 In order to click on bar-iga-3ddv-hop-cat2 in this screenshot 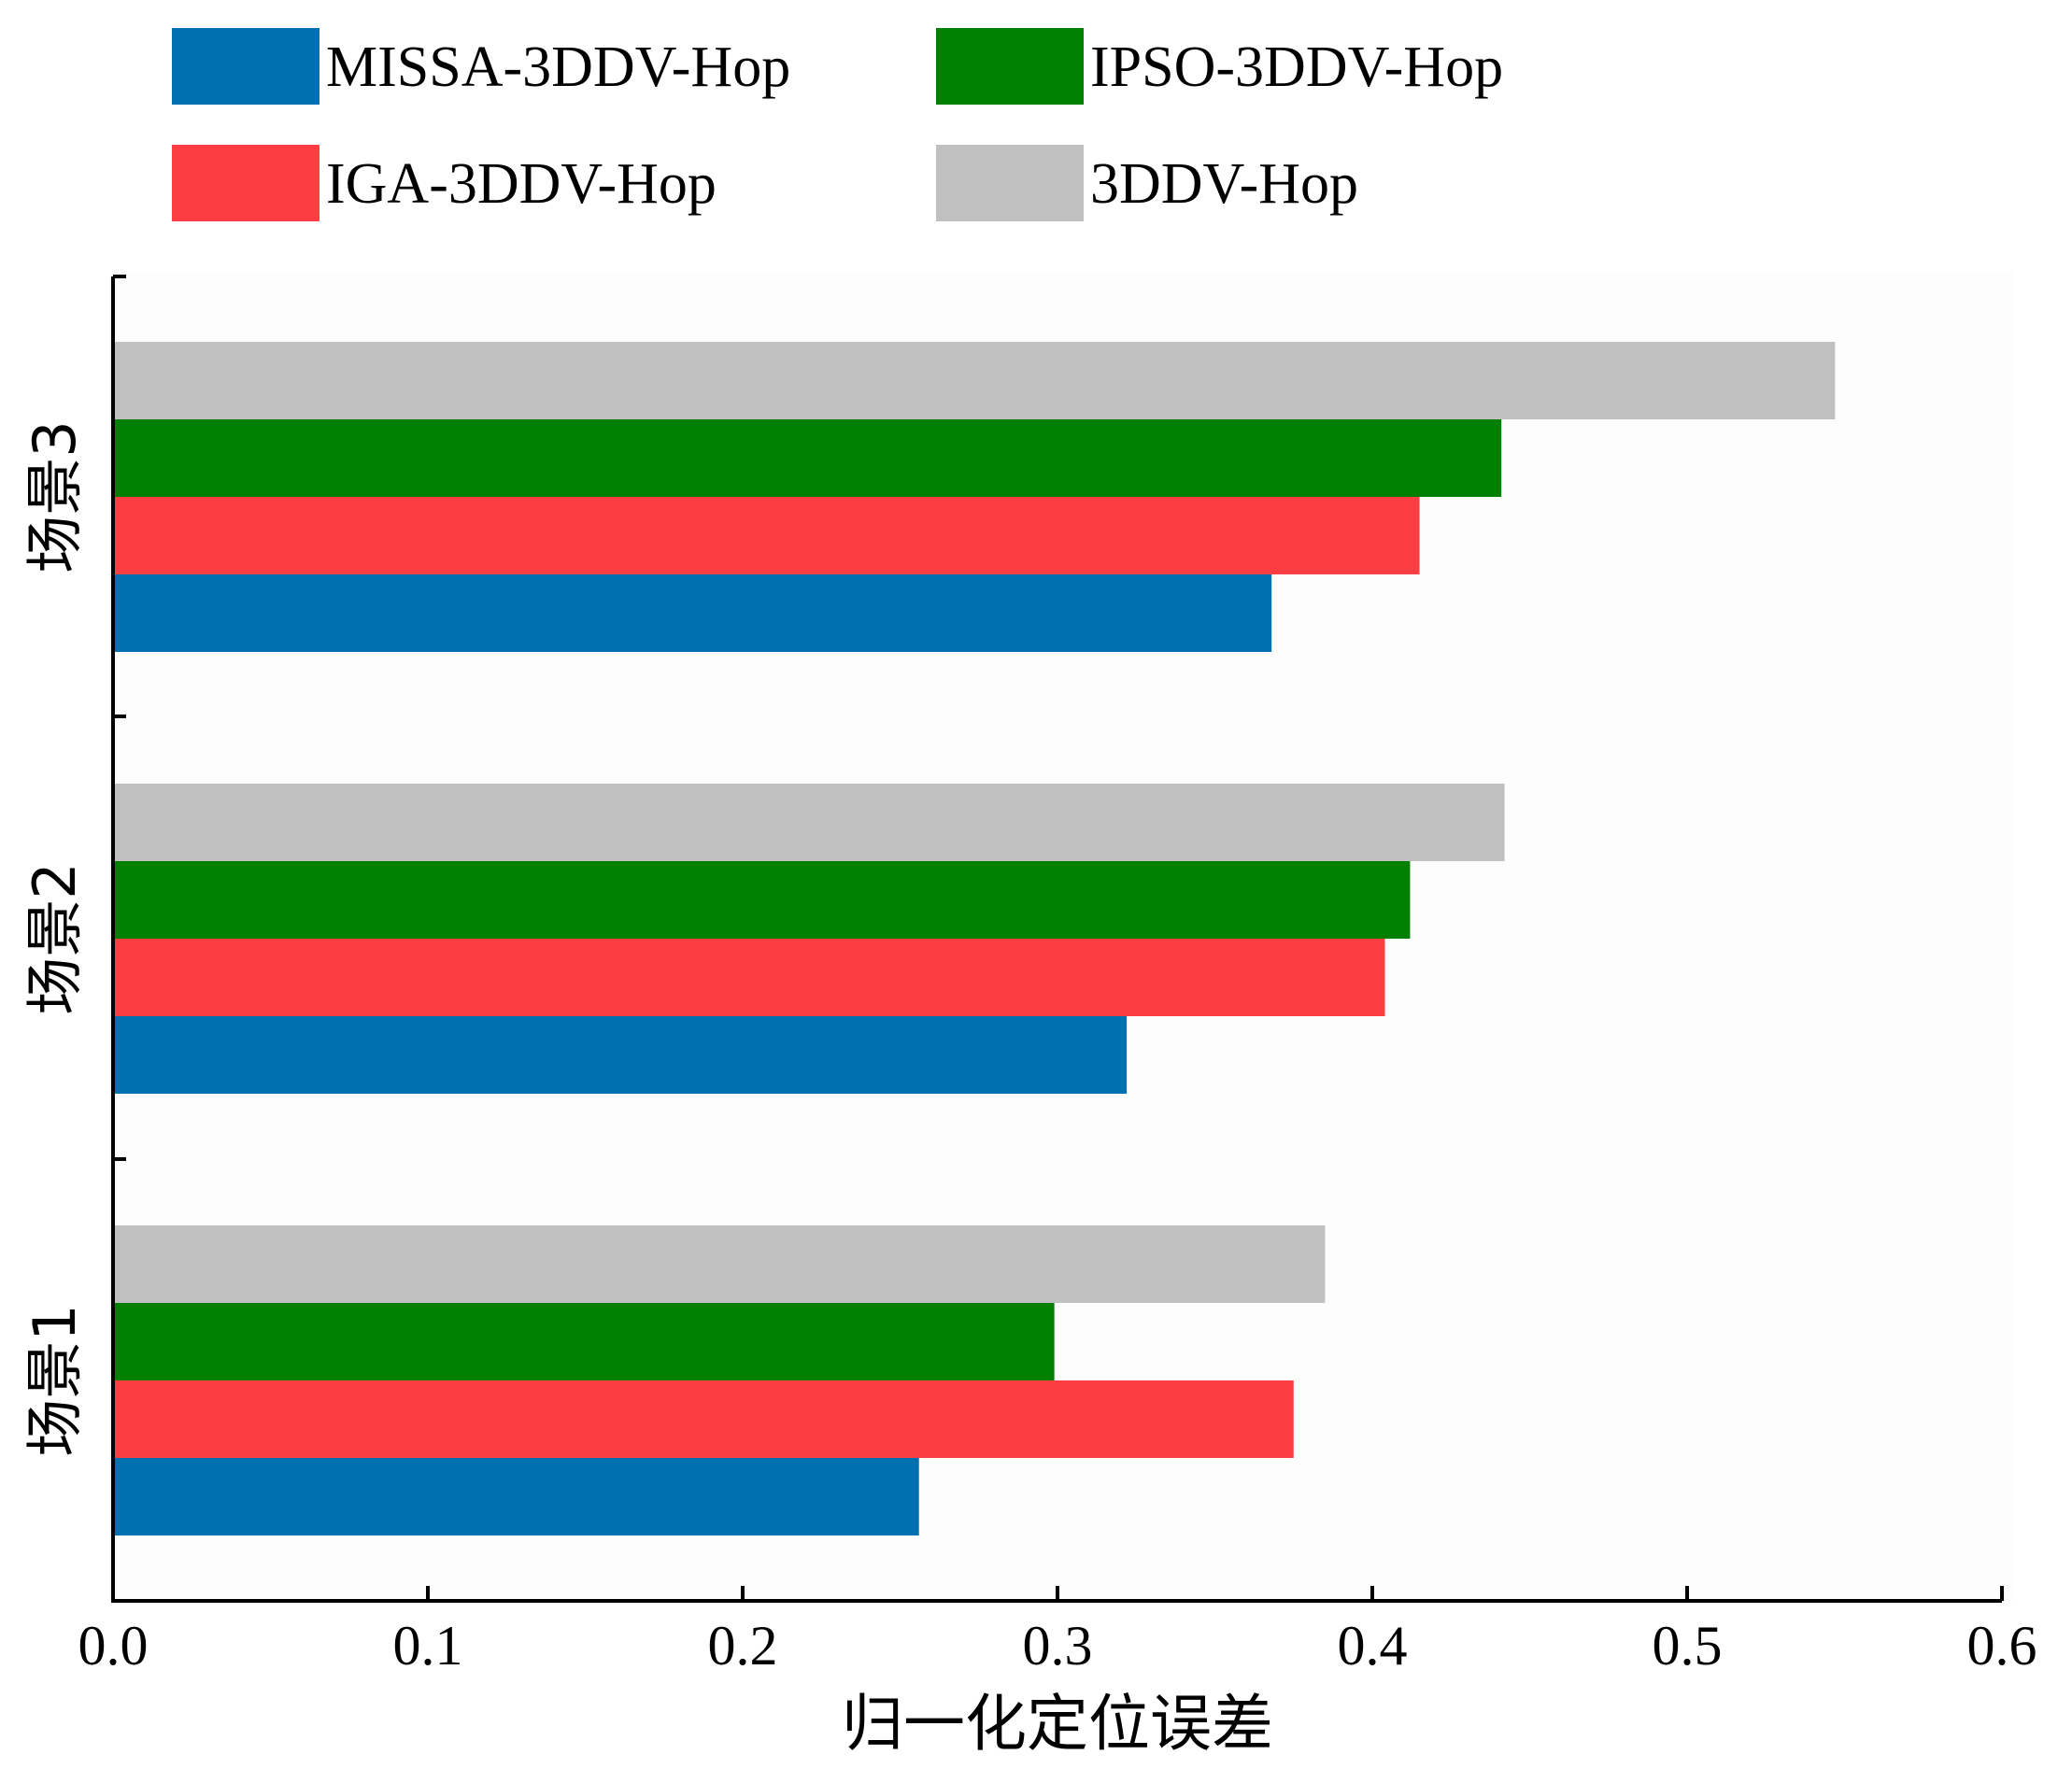, I will do `click(749, 977)`.